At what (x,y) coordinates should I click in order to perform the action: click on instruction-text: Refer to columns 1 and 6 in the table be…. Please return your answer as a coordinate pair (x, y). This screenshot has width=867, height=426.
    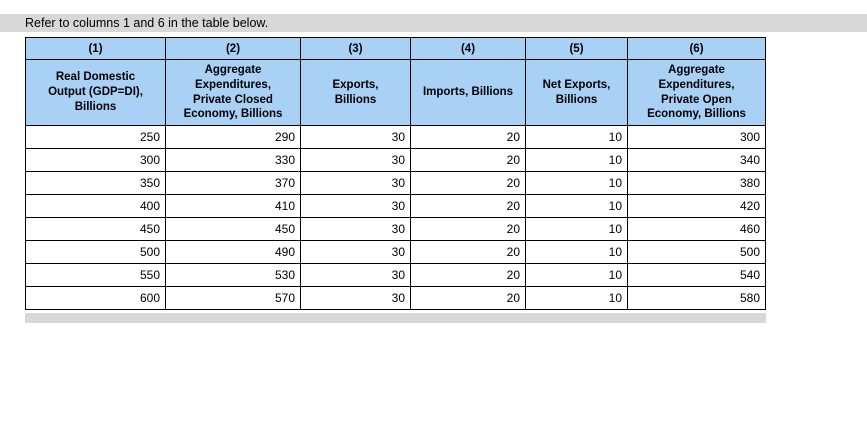
    Looking at the image, I should click on (147, 23).